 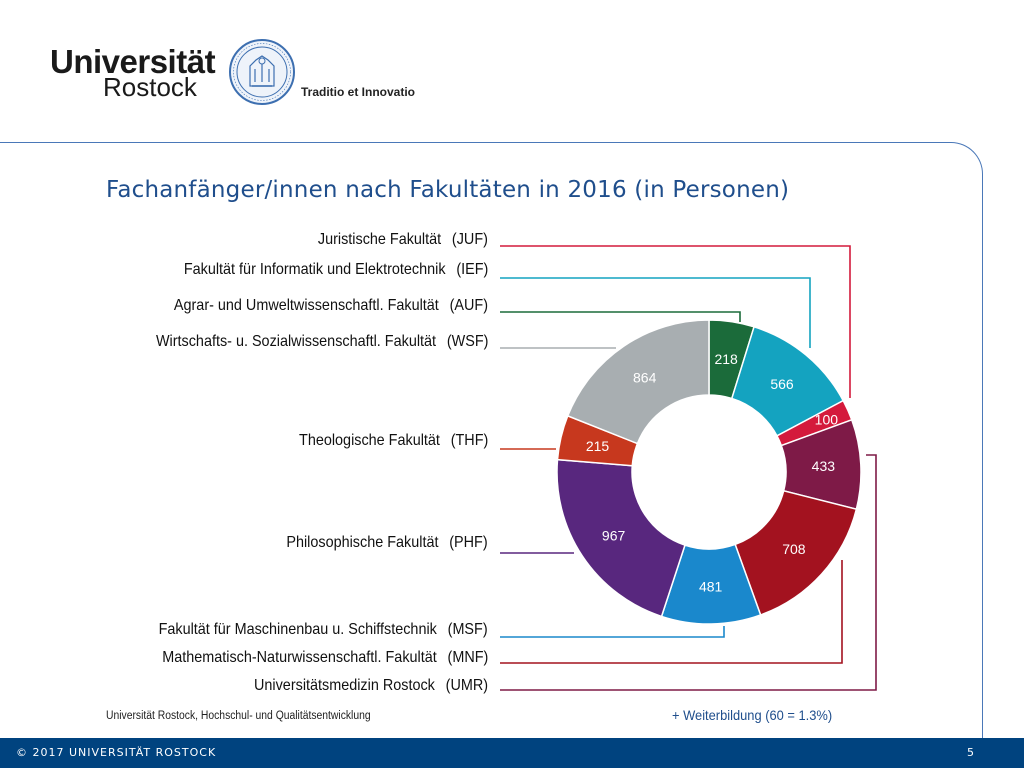 I want to click on legend-item-juf: Juristische Fakultät (JUF), so click(x=403, y=240).